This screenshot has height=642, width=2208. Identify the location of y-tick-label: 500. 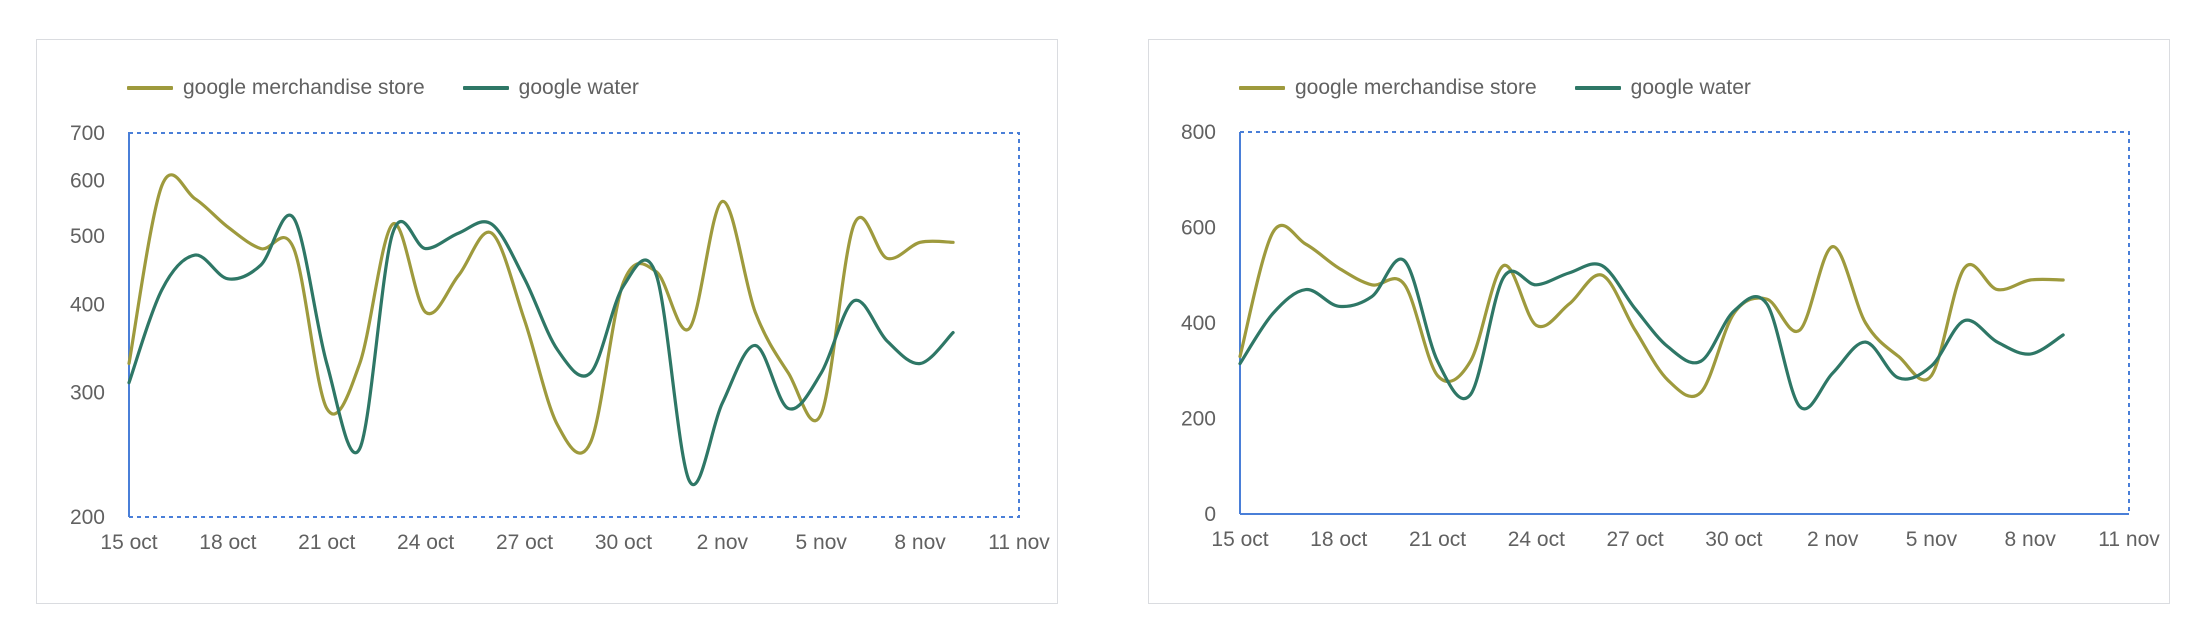
(87, 236).